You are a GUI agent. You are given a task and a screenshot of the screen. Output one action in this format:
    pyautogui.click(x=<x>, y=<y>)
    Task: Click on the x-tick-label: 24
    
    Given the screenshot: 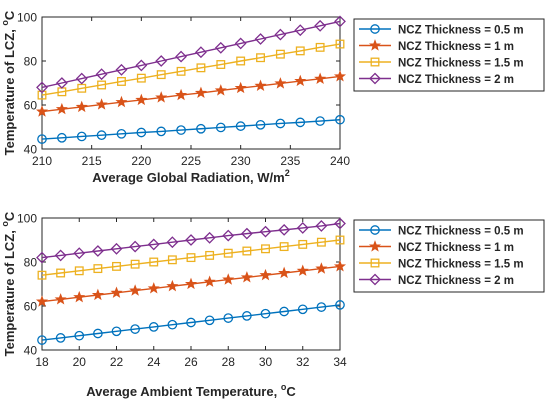 What is the action you would take?
    pyautogui.click(x=154, y=362)
    